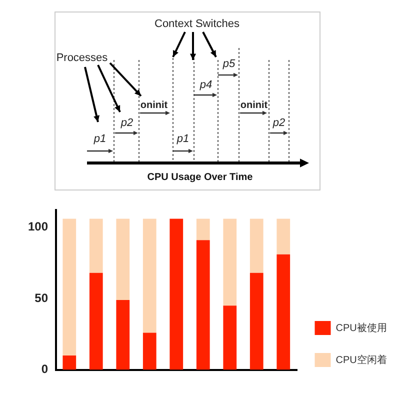  I want to click on y-tick-label: 100, so click(38, 227).